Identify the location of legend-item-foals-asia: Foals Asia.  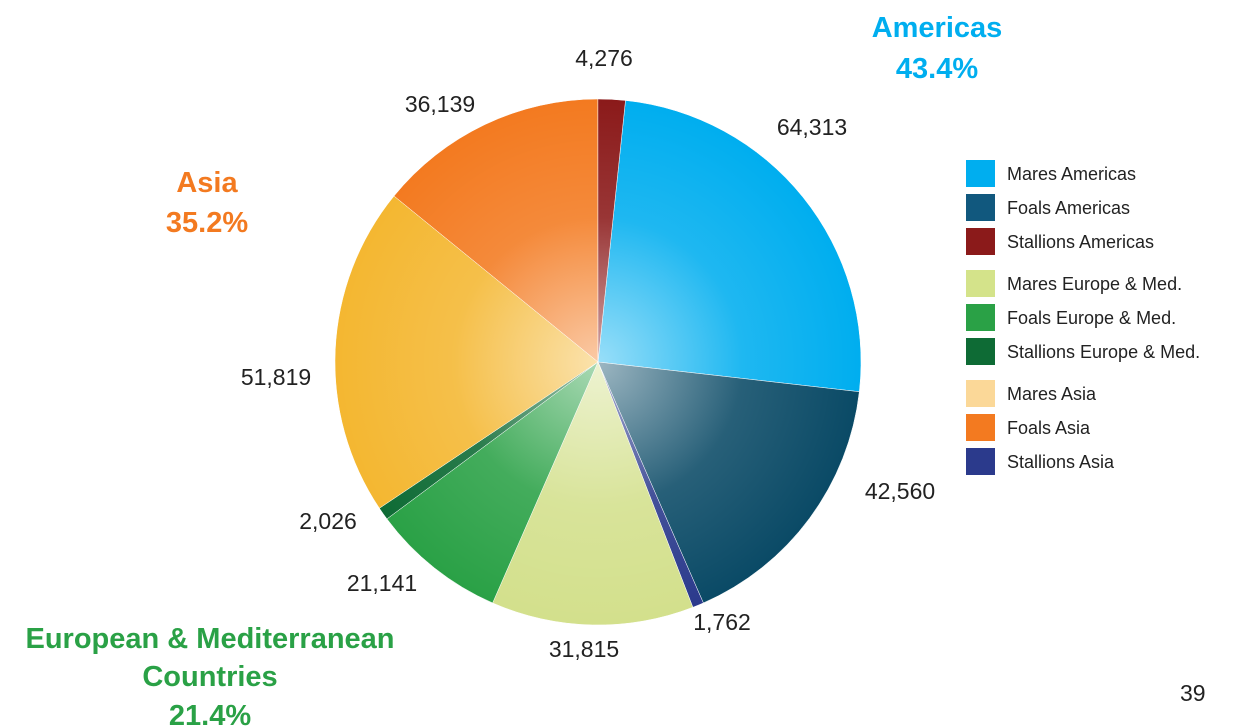
(1028, 427).